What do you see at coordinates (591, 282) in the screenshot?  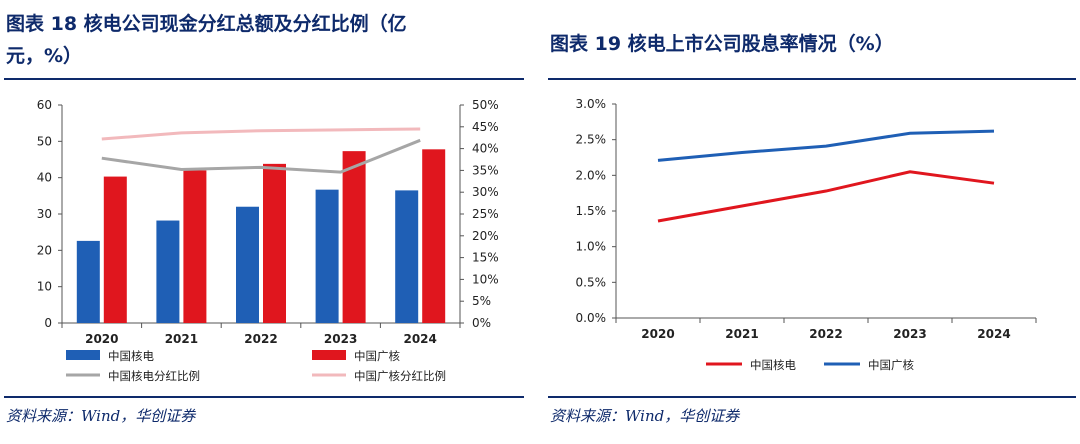 I see `y-tick-label: 0.5%` at bounding box center [591, 282].